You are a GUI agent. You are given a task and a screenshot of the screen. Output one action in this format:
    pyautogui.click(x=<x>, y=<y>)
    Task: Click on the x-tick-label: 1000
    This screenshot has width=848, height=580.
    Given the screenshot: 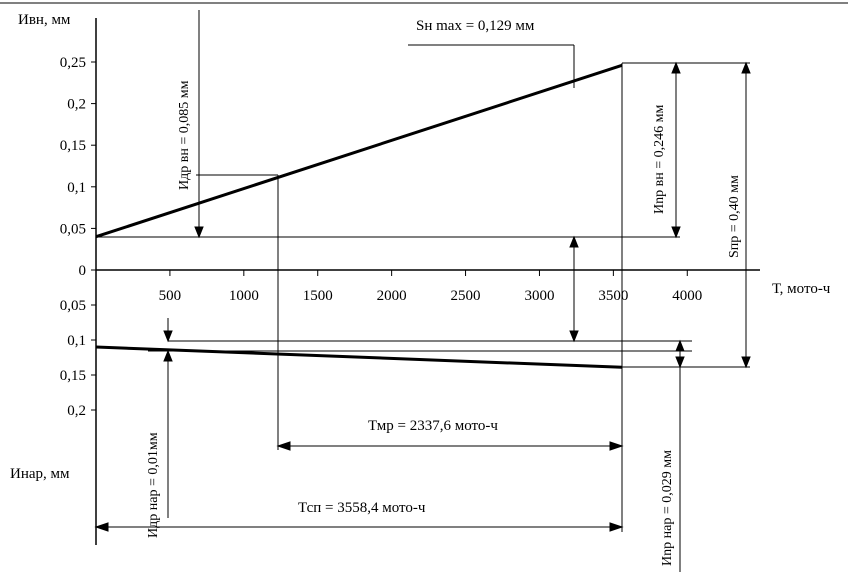 What is the action you would take?
    pyautogui.click(x=244, y=296)
    